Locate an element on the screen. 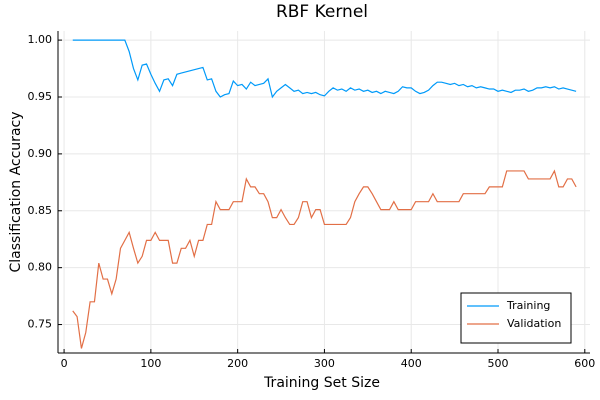  legend: Training Validation is located at coordinates (516, 318).